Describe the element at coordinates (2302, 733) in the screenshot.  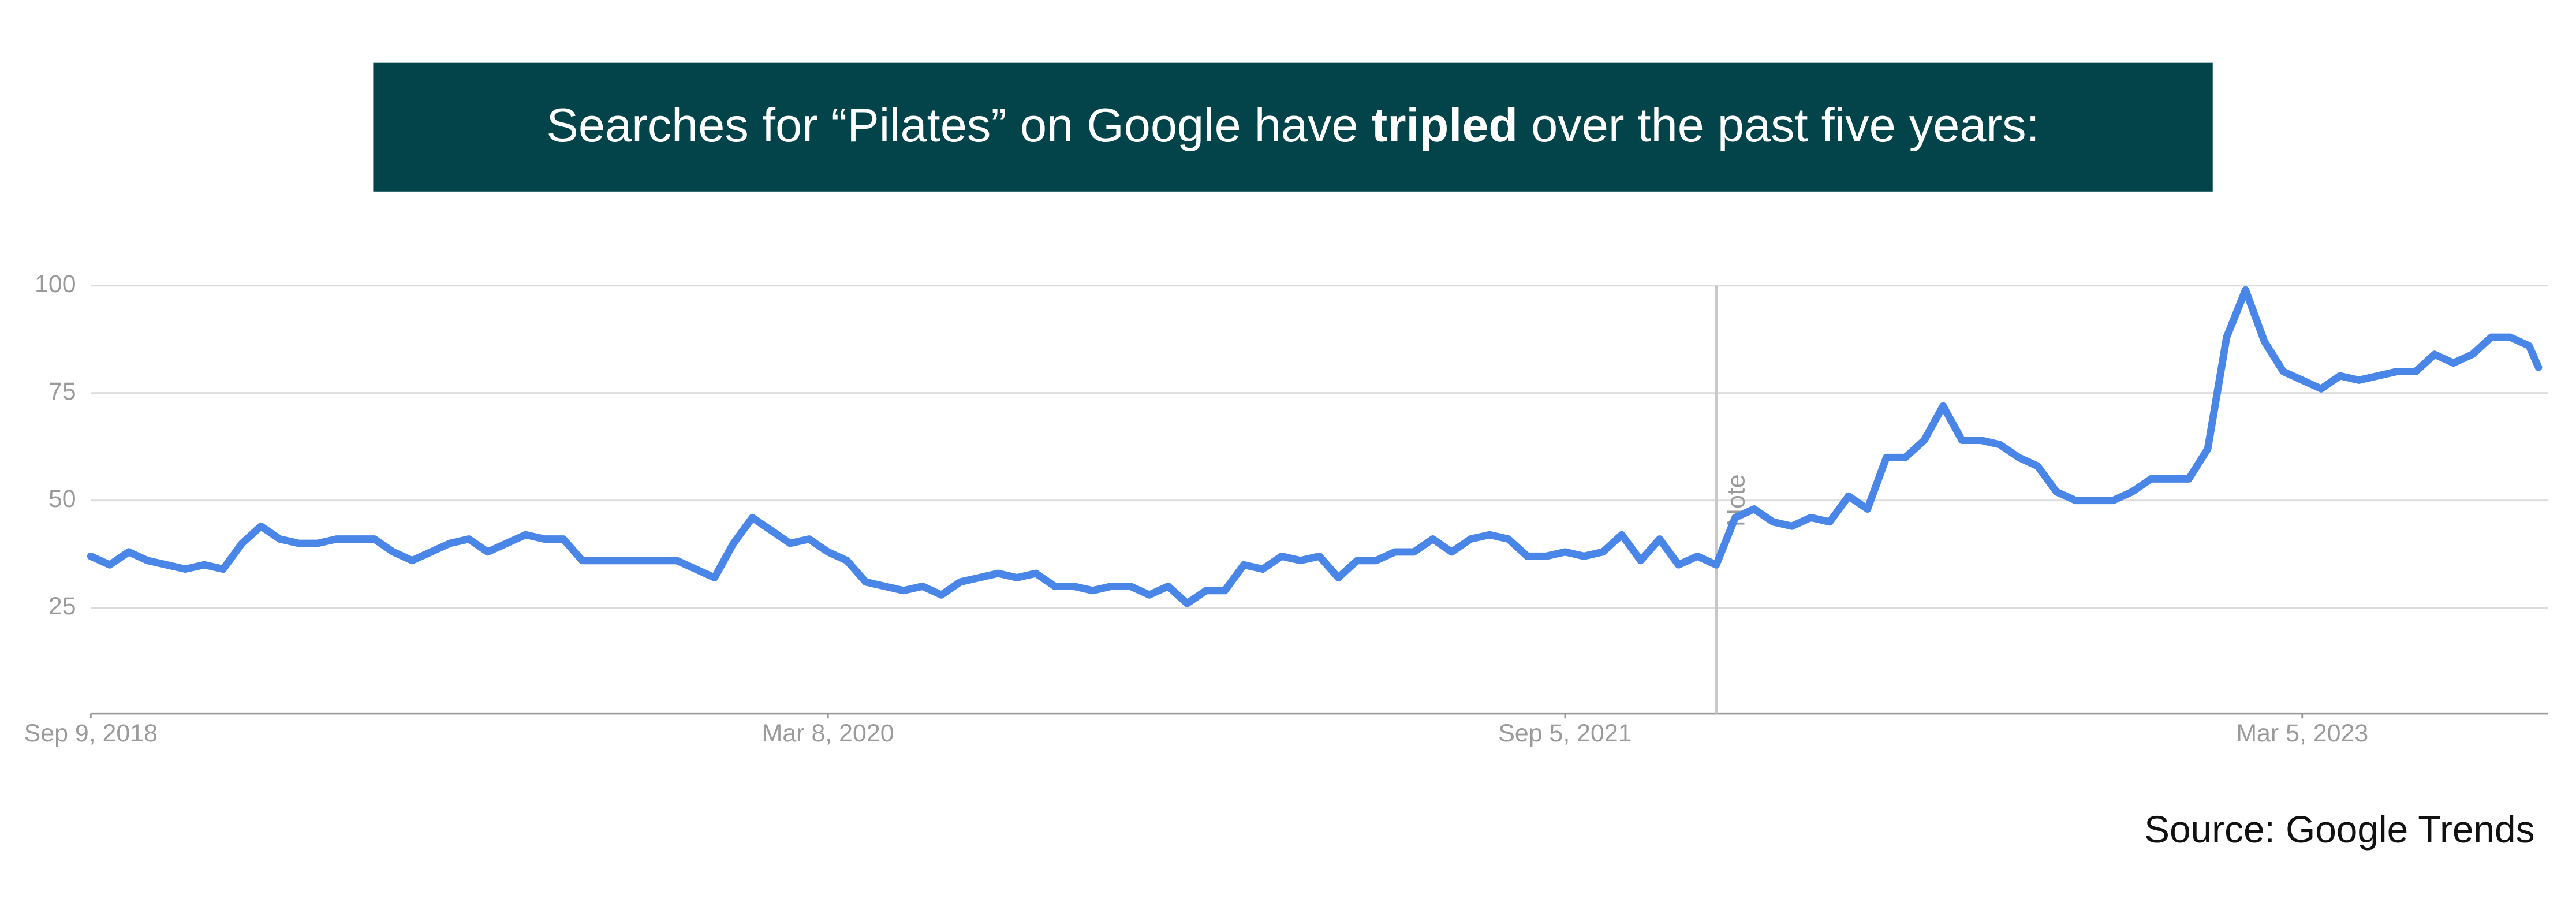
I see `x-tick-label: Mar 5, 2023` at that location.